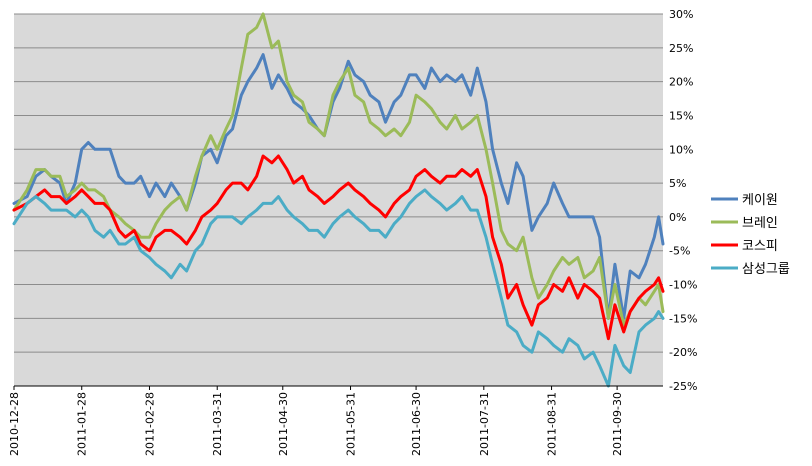  Describe the element at coordinates (617, 424) in the screenshot. I see `x-tick-label: 2011-09-30` at that location.